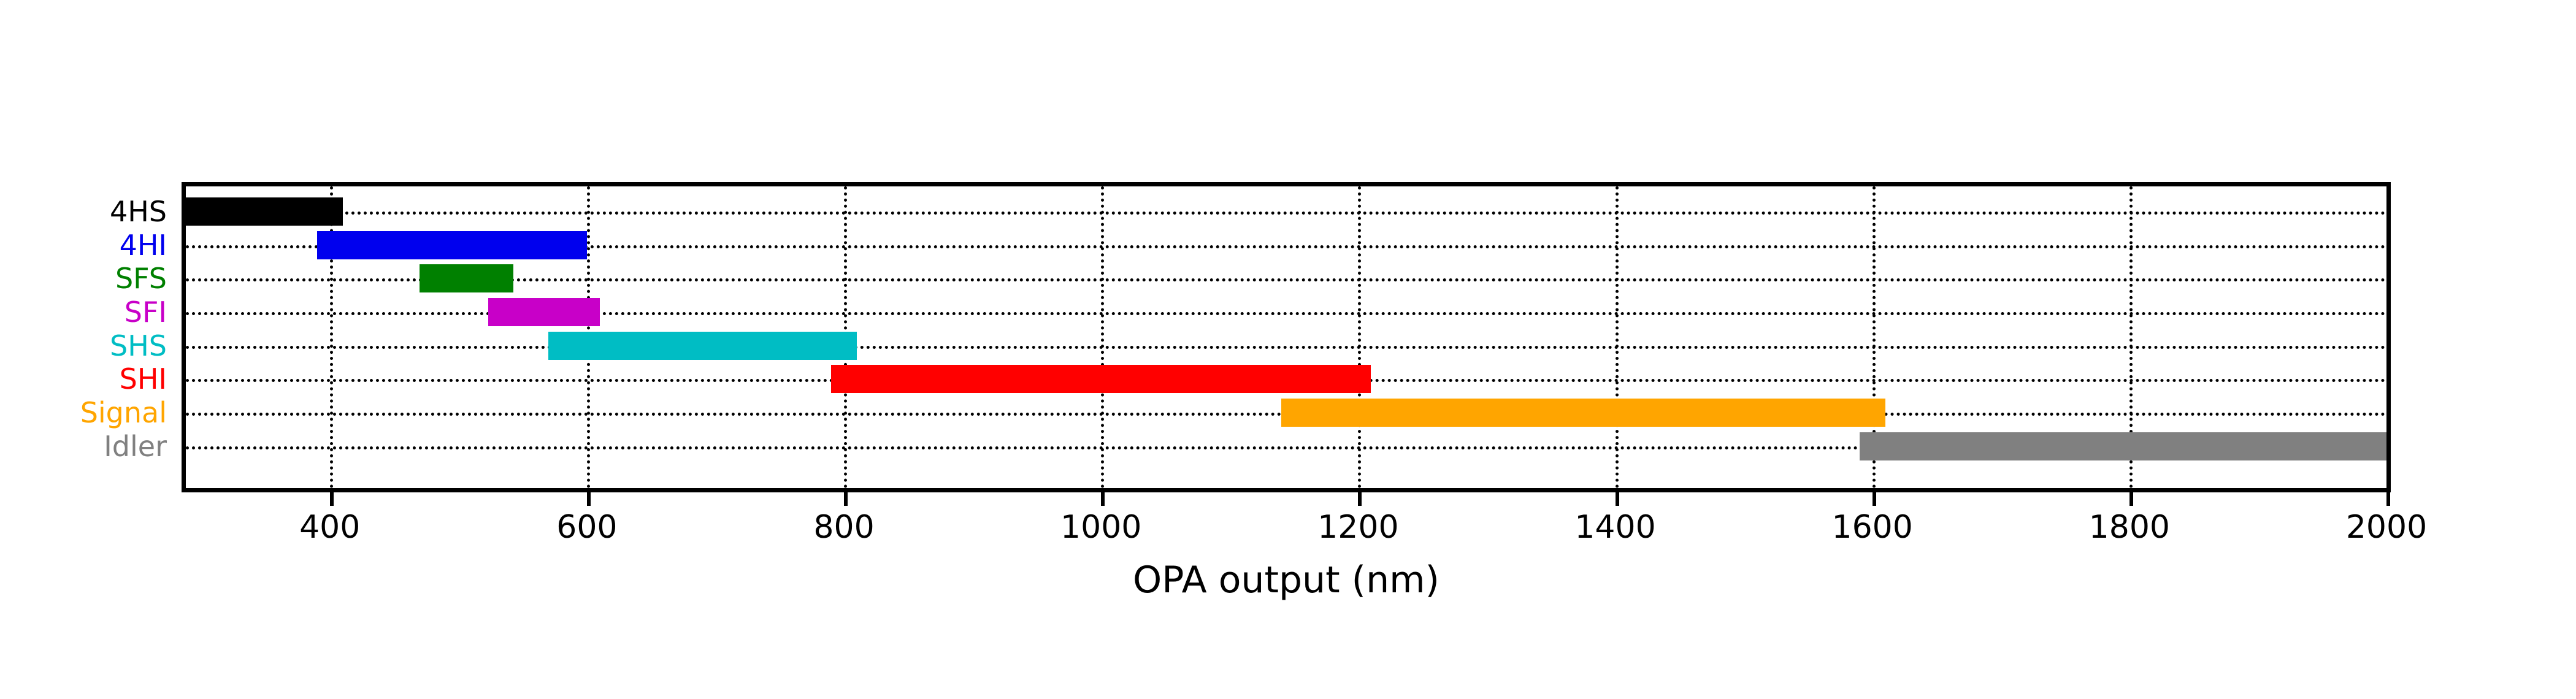  Describe the element at coordinates (135, 446) in the screenshot. I see `y-tick-label-idler: Idler` at that location.